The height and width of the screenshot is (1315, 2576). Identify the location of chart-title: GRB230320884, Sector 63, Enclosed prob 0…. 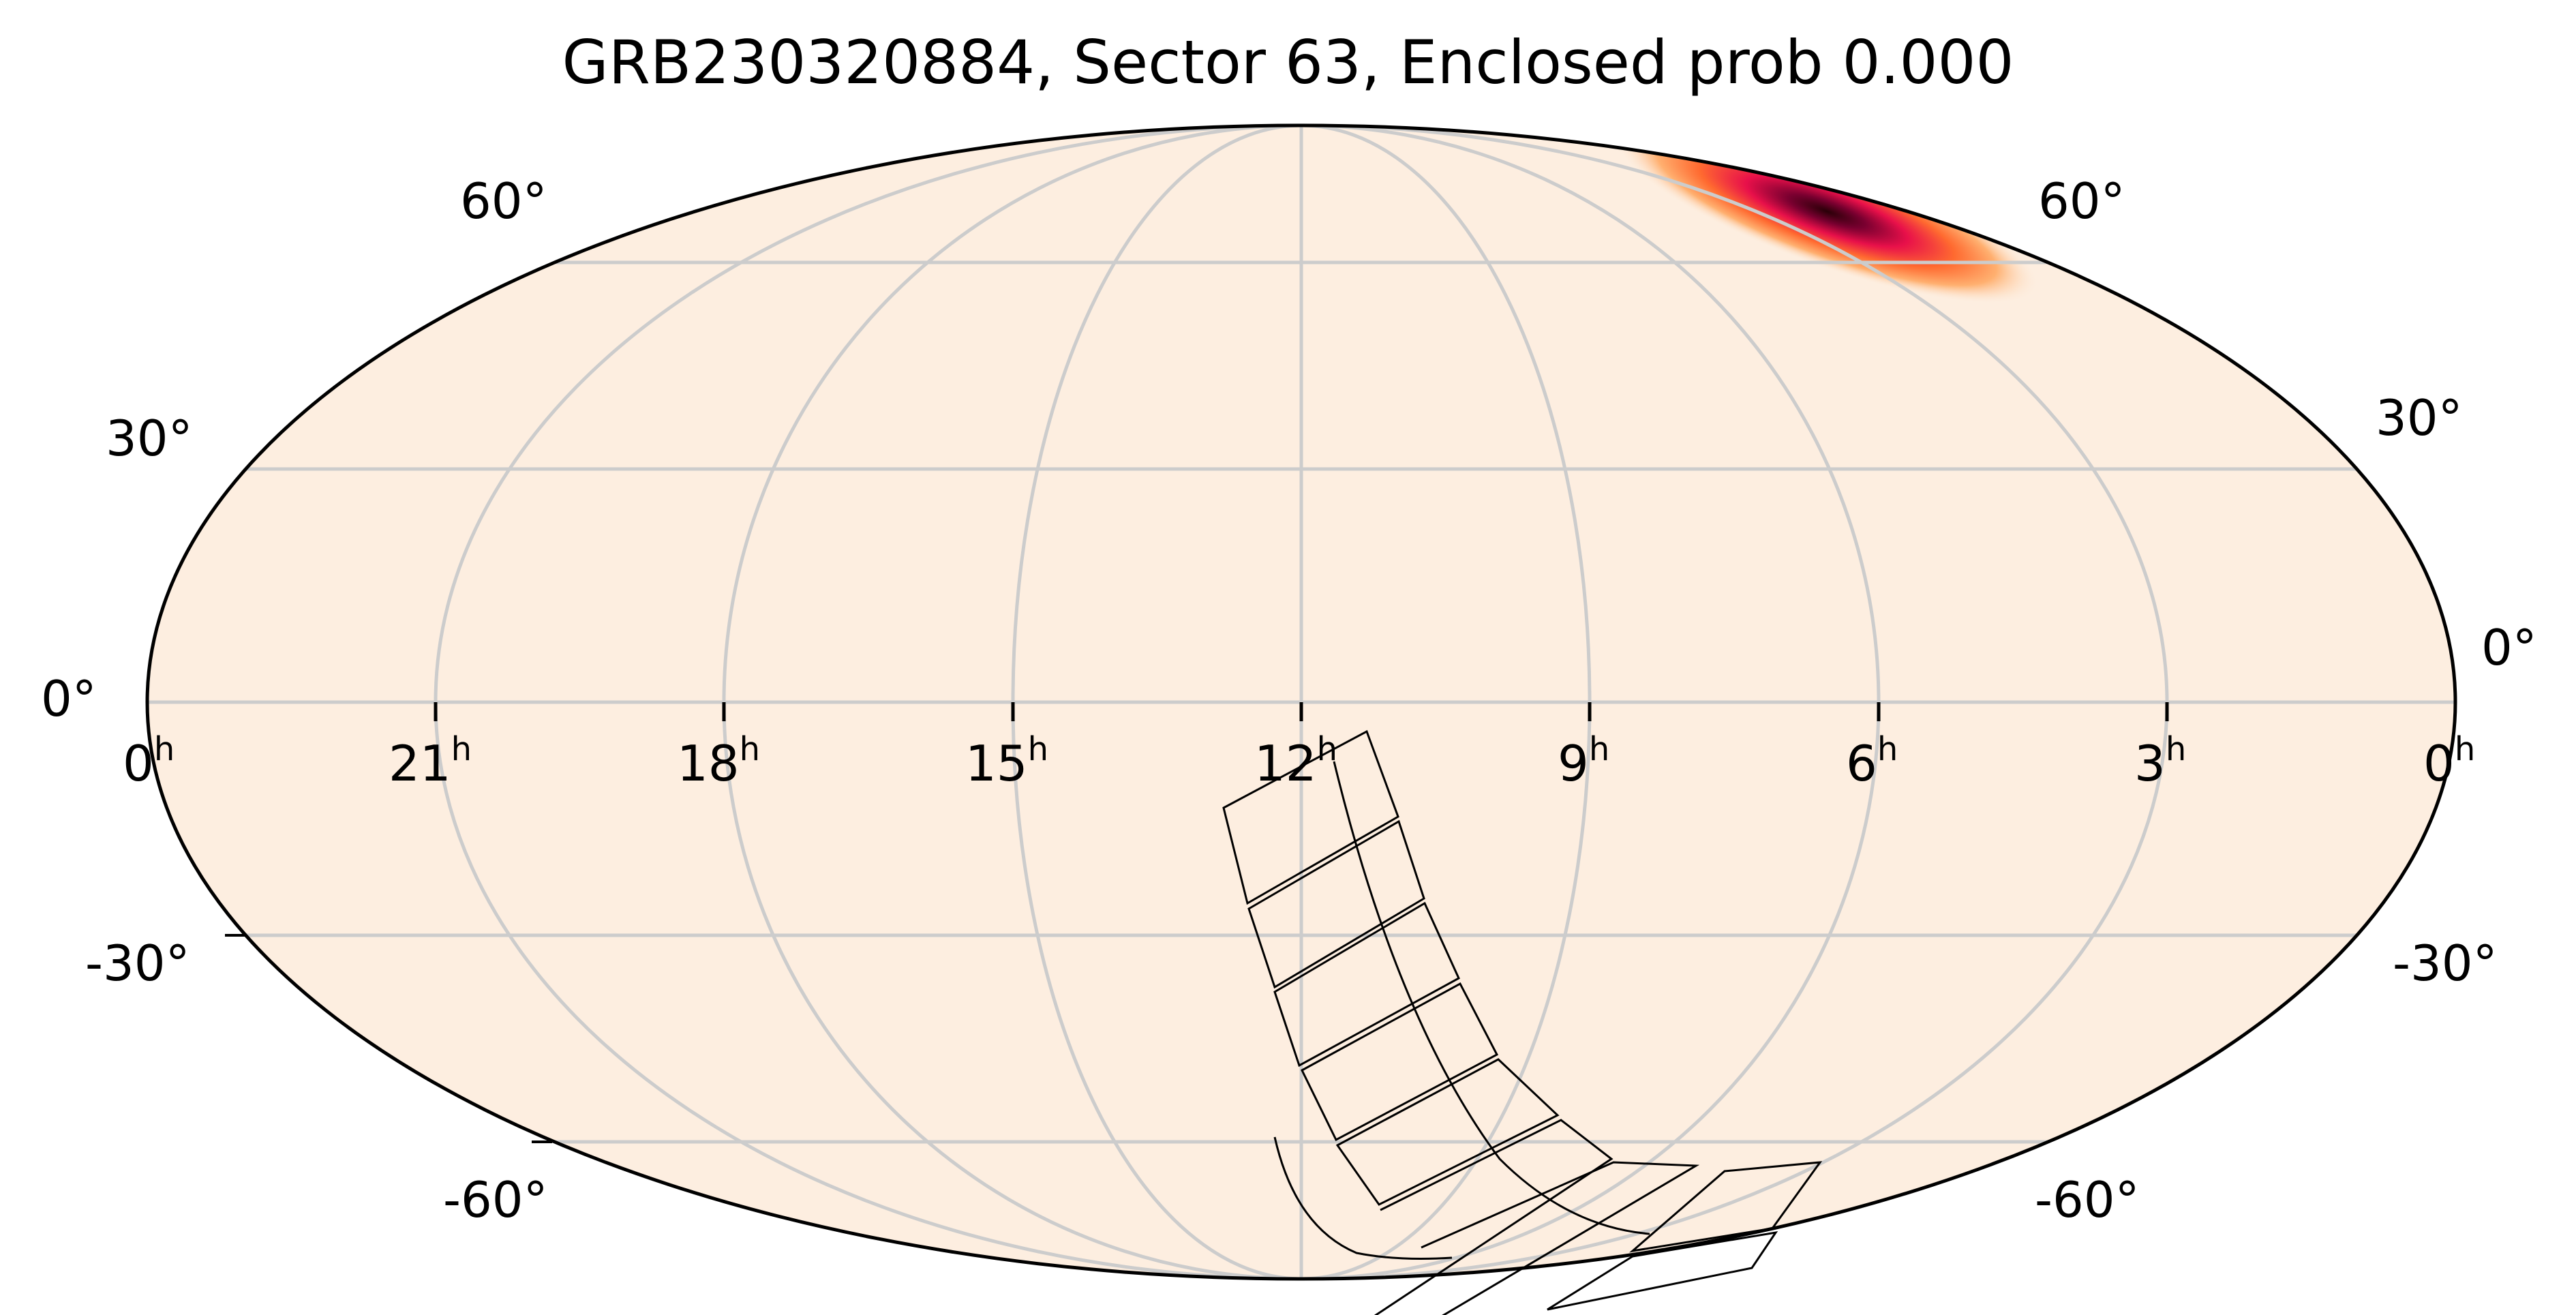
(1288, 62).